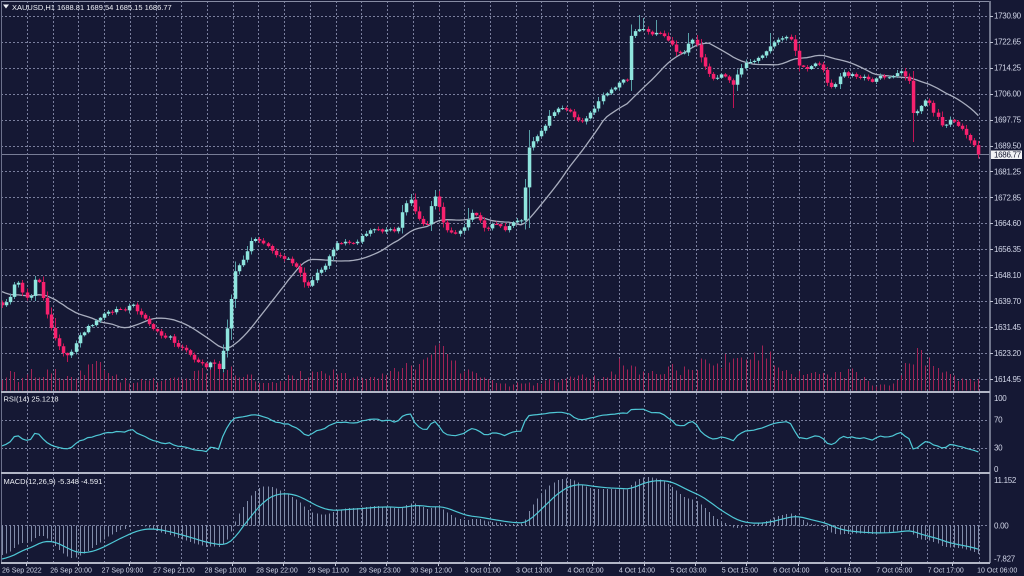 The height and width of the screenshot is (576, 1024). I want to click on svg-text: 30, so click(998, 448).